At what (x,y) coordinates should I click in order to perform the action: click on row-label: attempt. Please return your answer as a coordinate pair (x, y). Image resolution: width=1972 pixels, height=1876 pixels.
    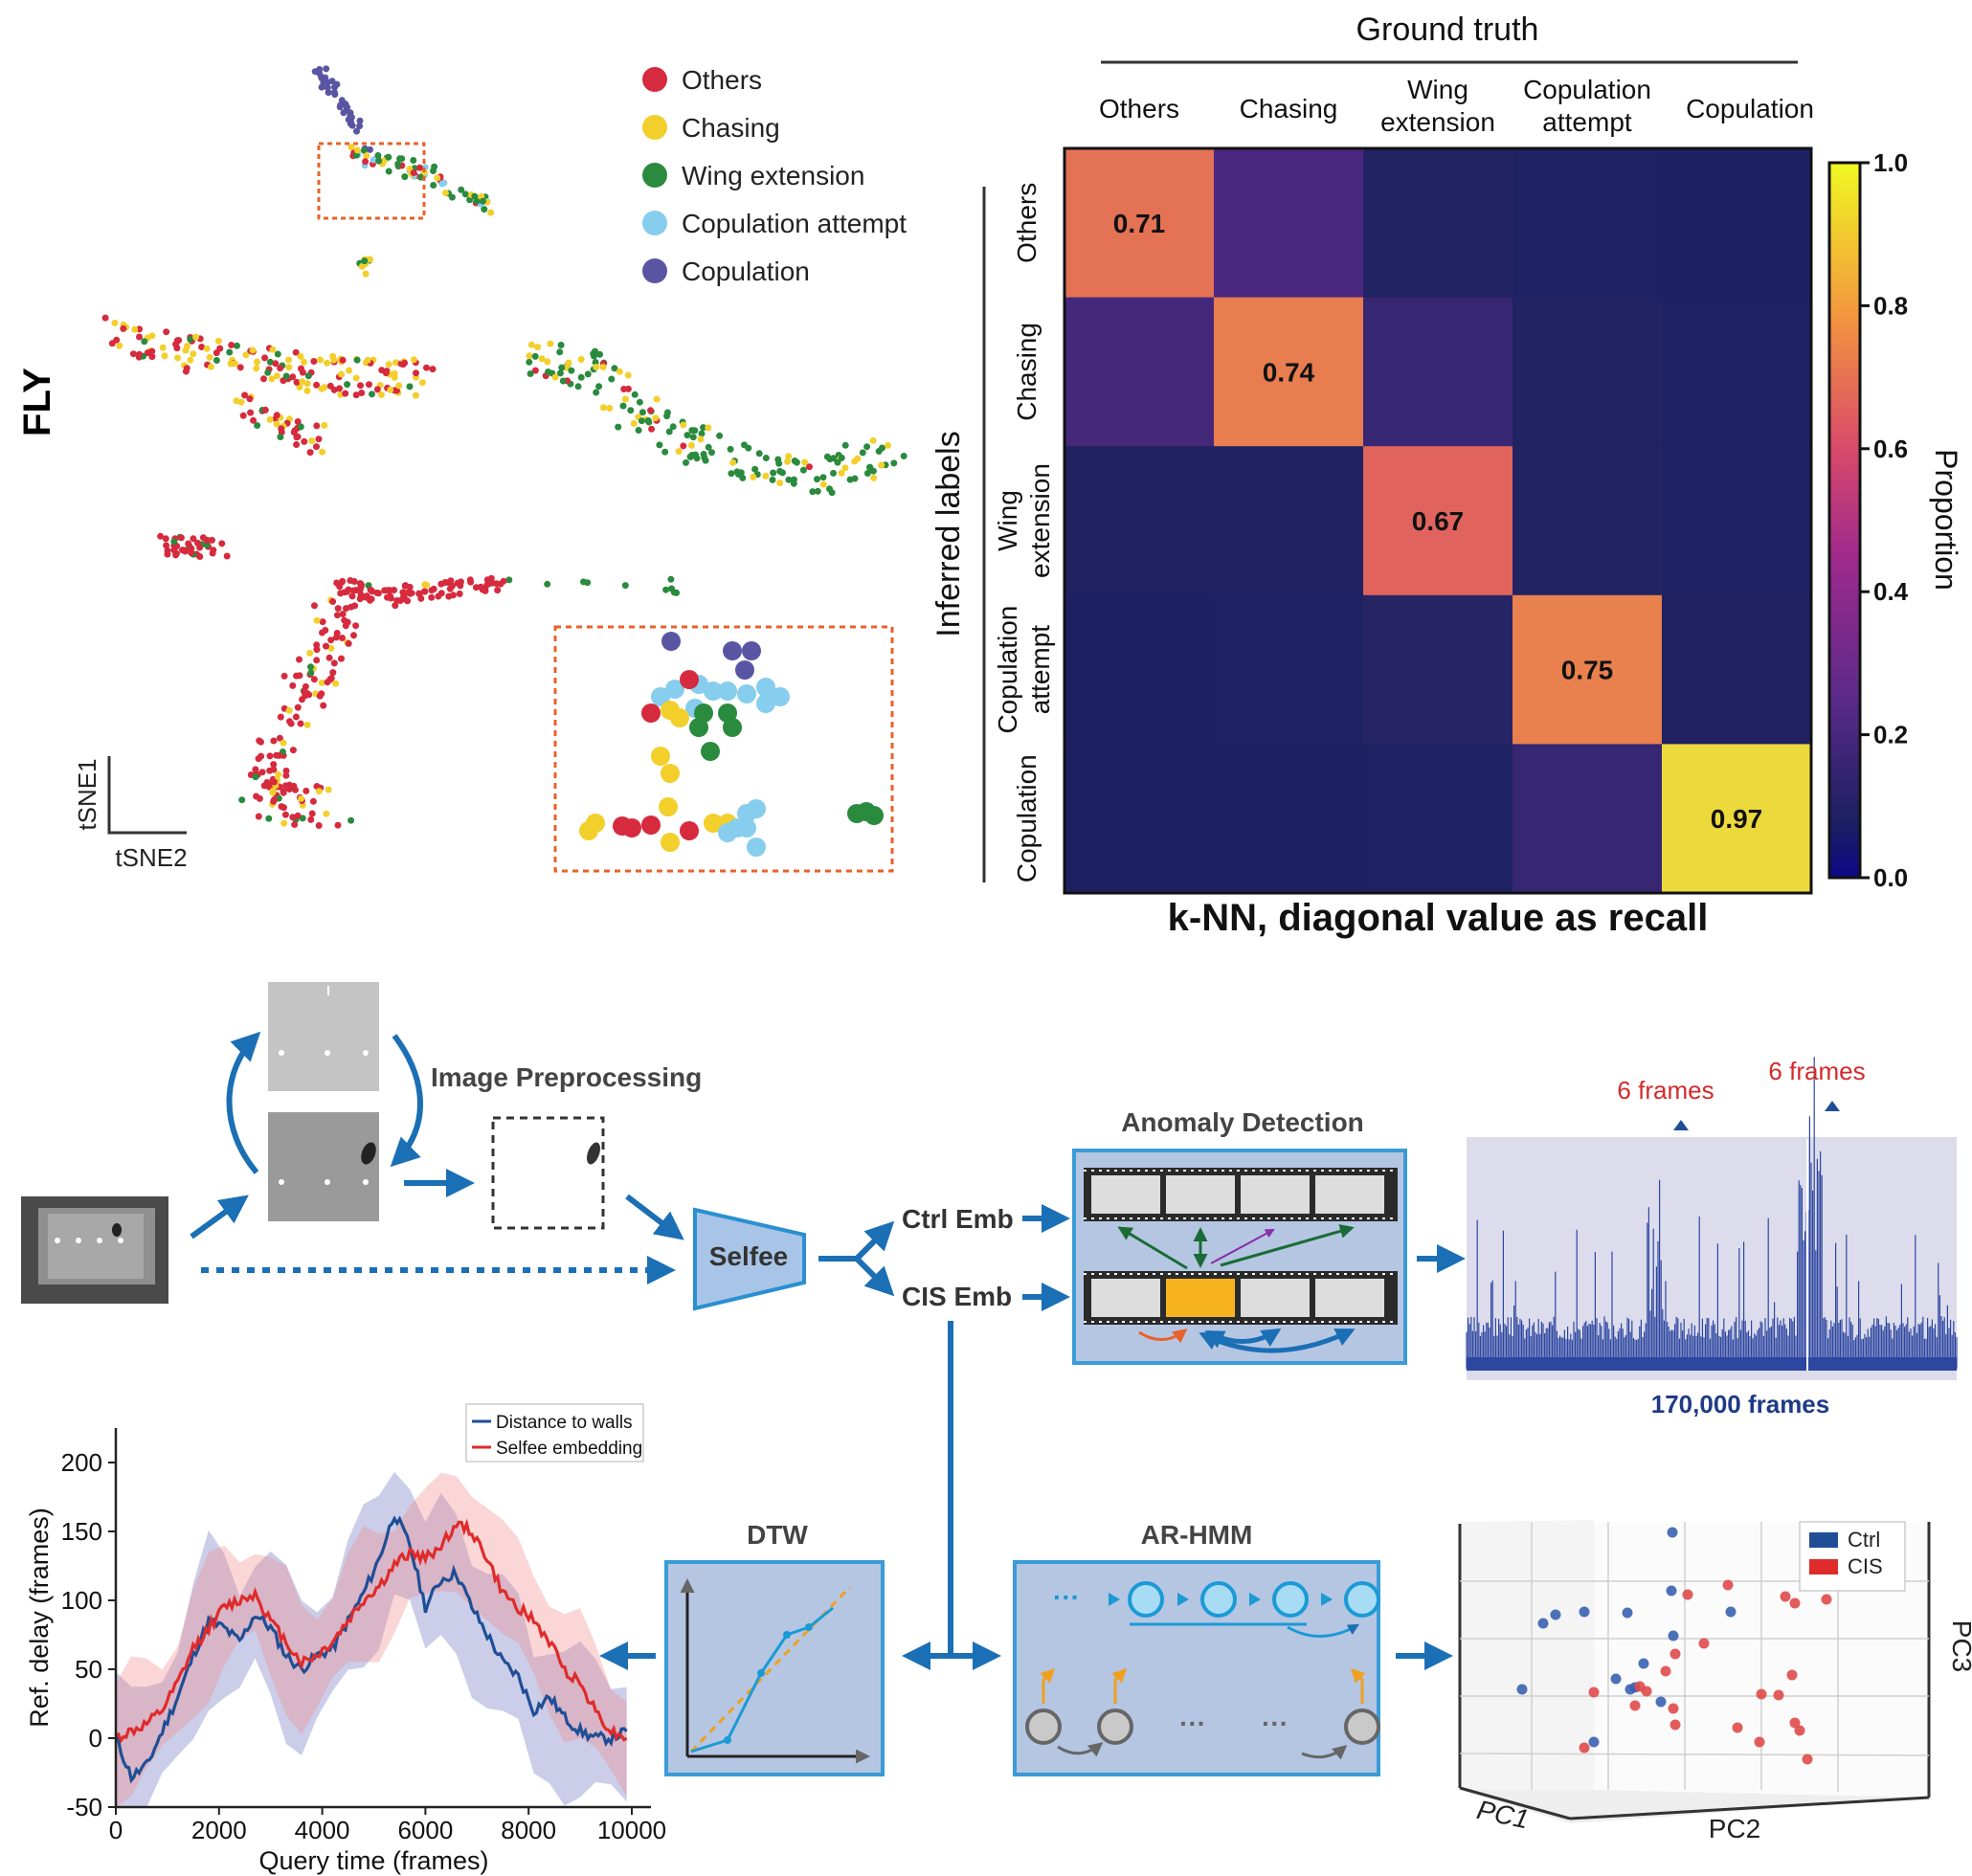
    Looking at the image, I should click on (1040, 670).